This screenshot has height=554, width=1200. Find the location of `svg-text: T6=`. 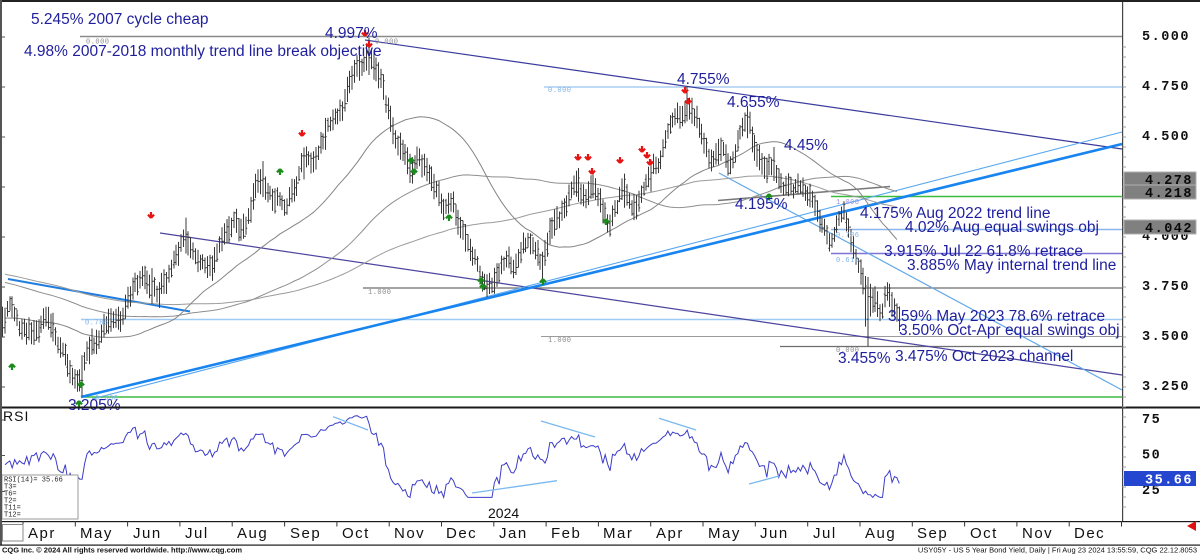

svg-text: T6= is located at coordinates (10, 495).